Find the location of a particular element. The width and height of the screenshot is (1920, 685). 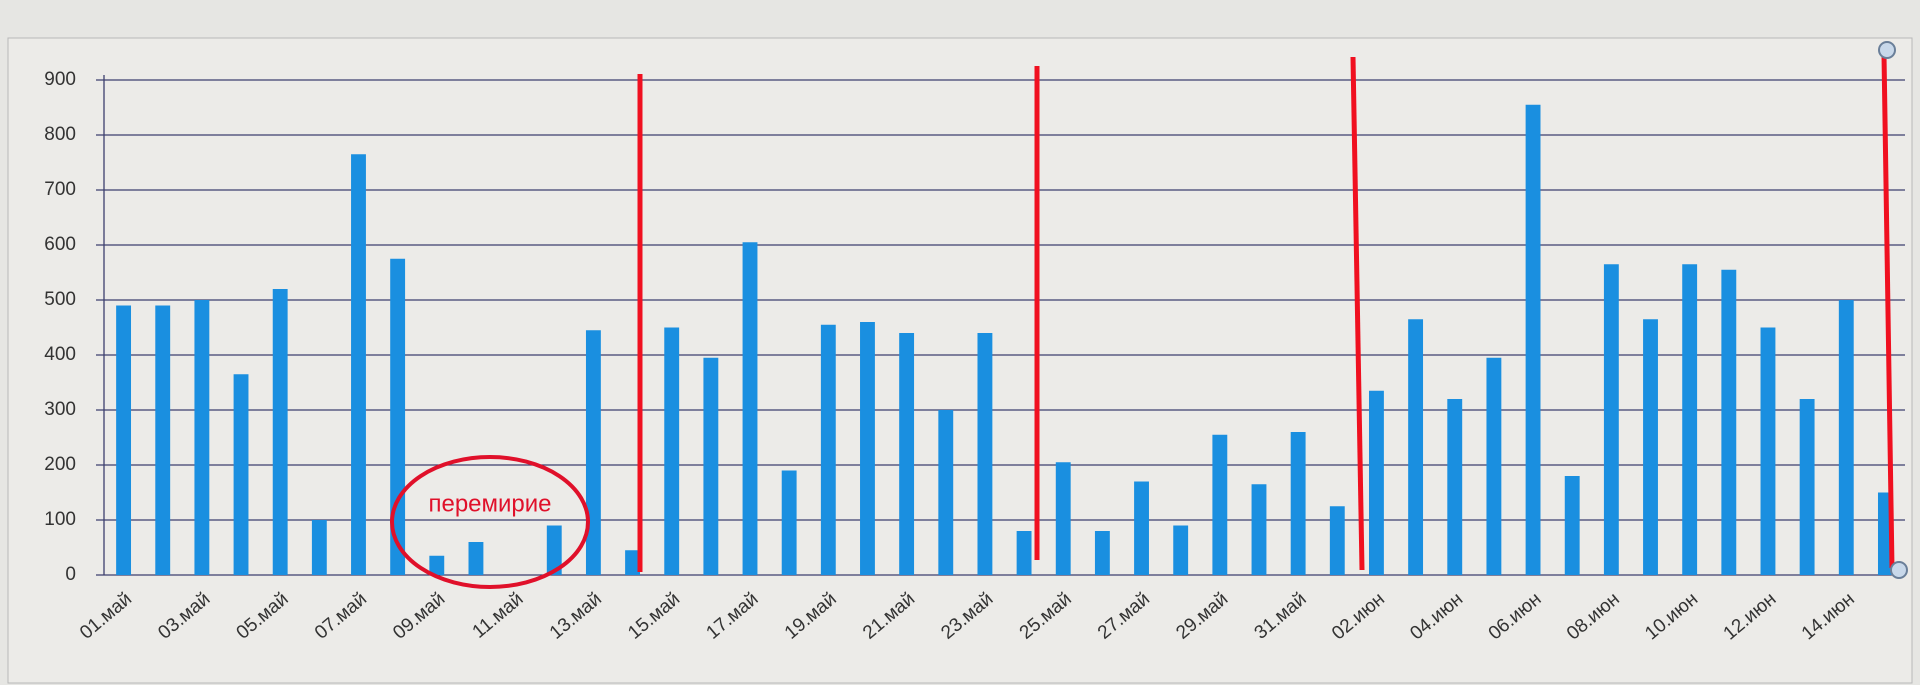

annotation: перемирие is located at coordinates (489, 503).